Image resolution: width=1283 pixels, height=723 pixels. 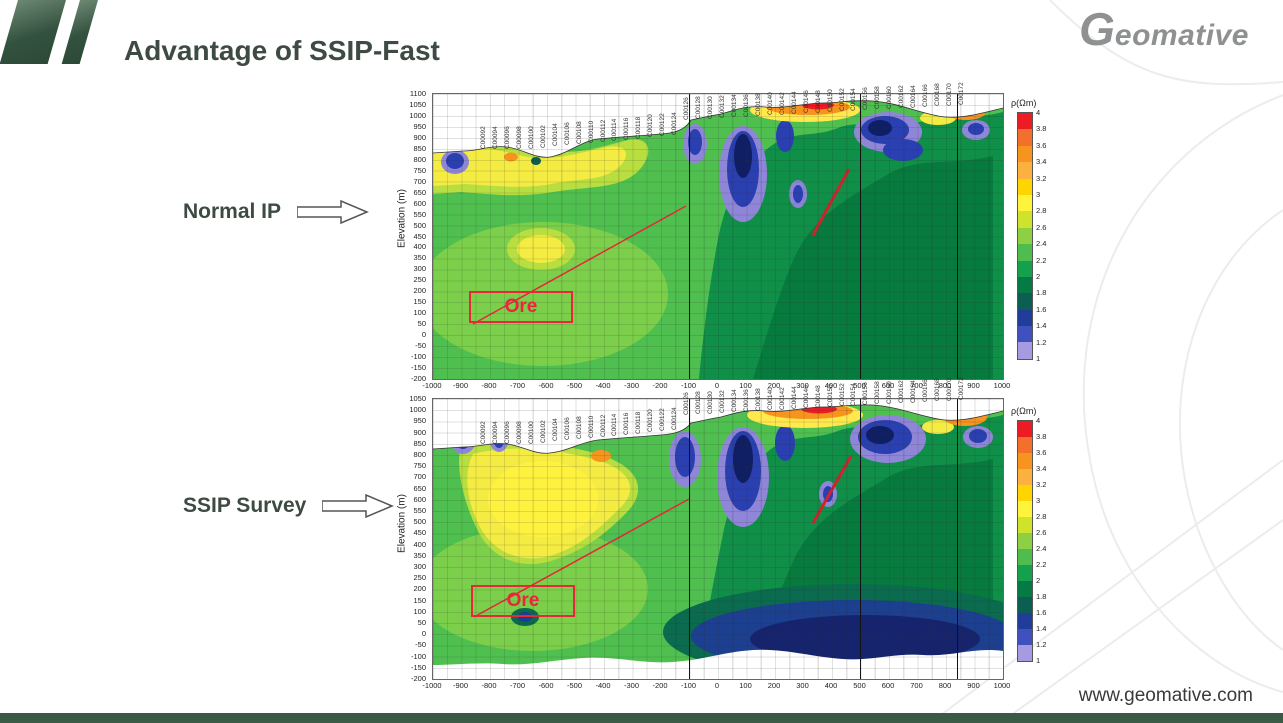 What do you see at coordinates (688, 385) in the screenshot?
I see `x-tick-label: -100` at bounding box center [688, 385].